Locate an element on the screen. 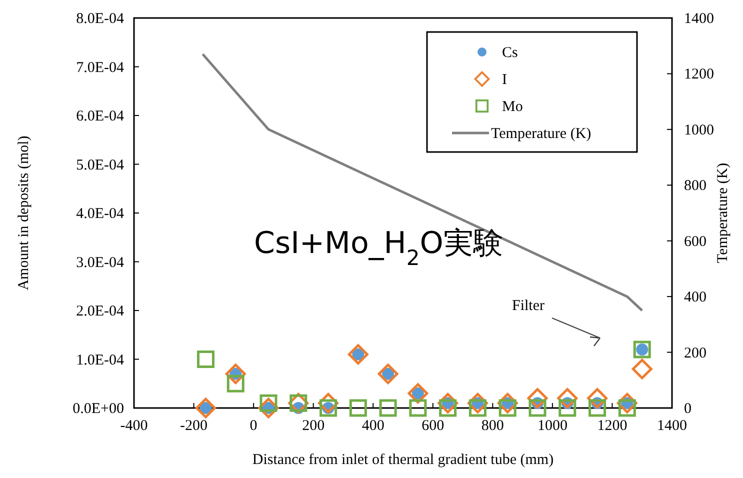  annotation: Filter is located at coordinates (528, 306).